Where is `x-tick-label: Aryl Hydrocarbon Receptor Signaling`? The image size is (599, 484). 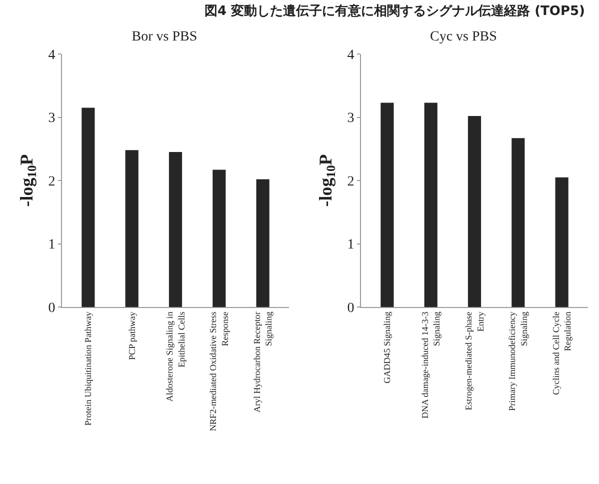
x-tick-label: Aryl Hydrocarbon Receptor Signaling is located at coordinates (263, 362).